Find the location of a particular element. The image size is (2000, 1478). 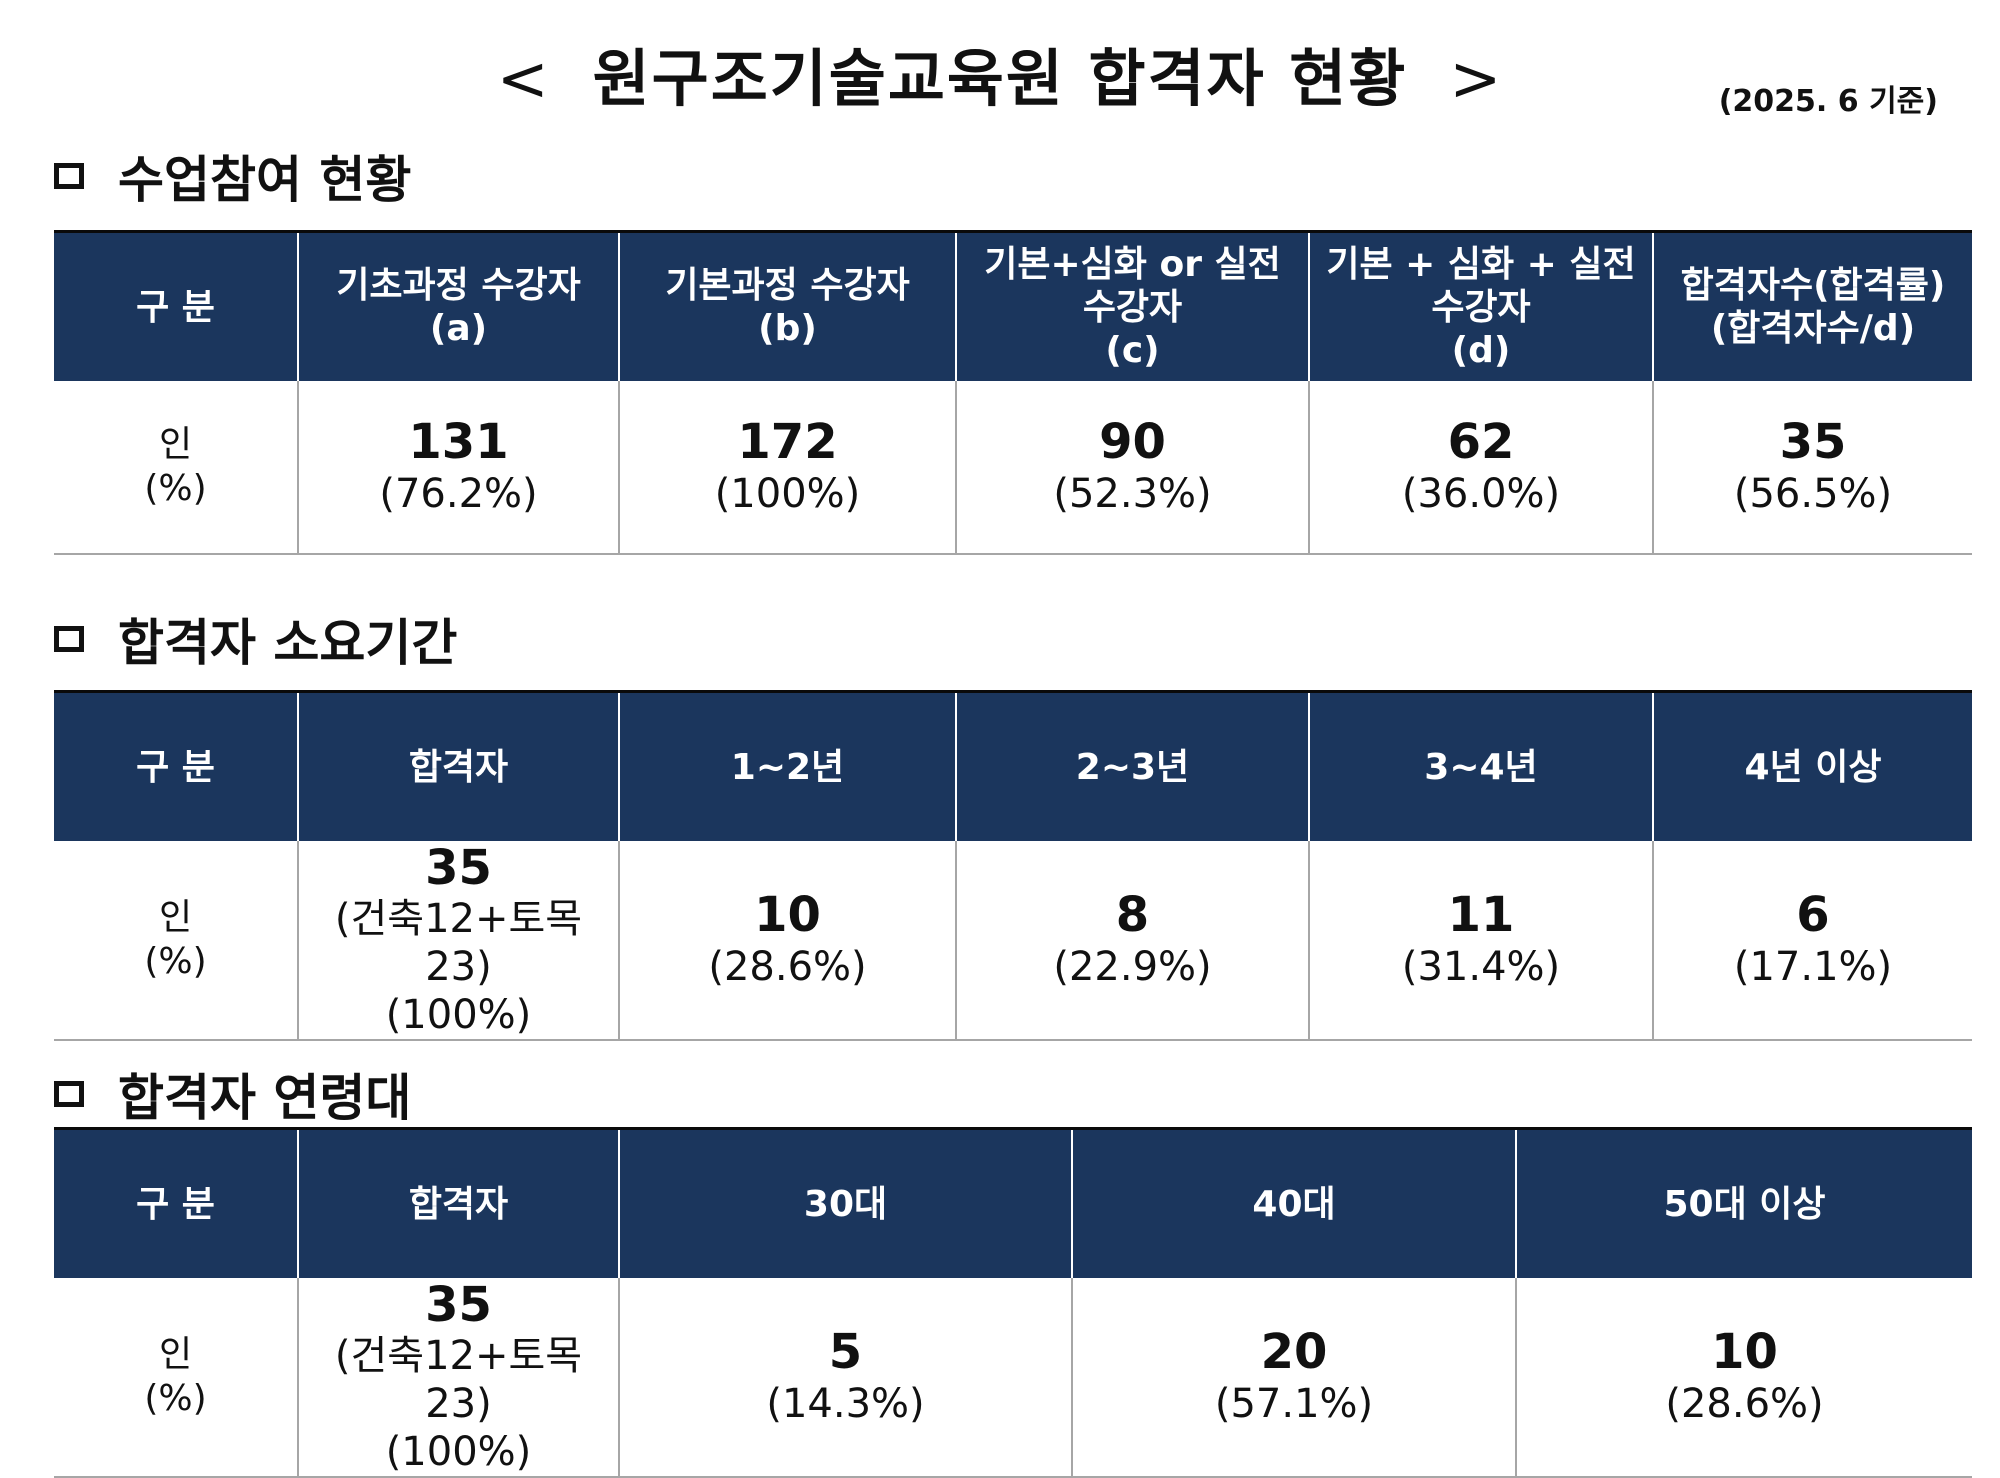

table-header-row: 구 분 합격자 30대 40대 50대 이상 is located at coordinates (1013, 1202).